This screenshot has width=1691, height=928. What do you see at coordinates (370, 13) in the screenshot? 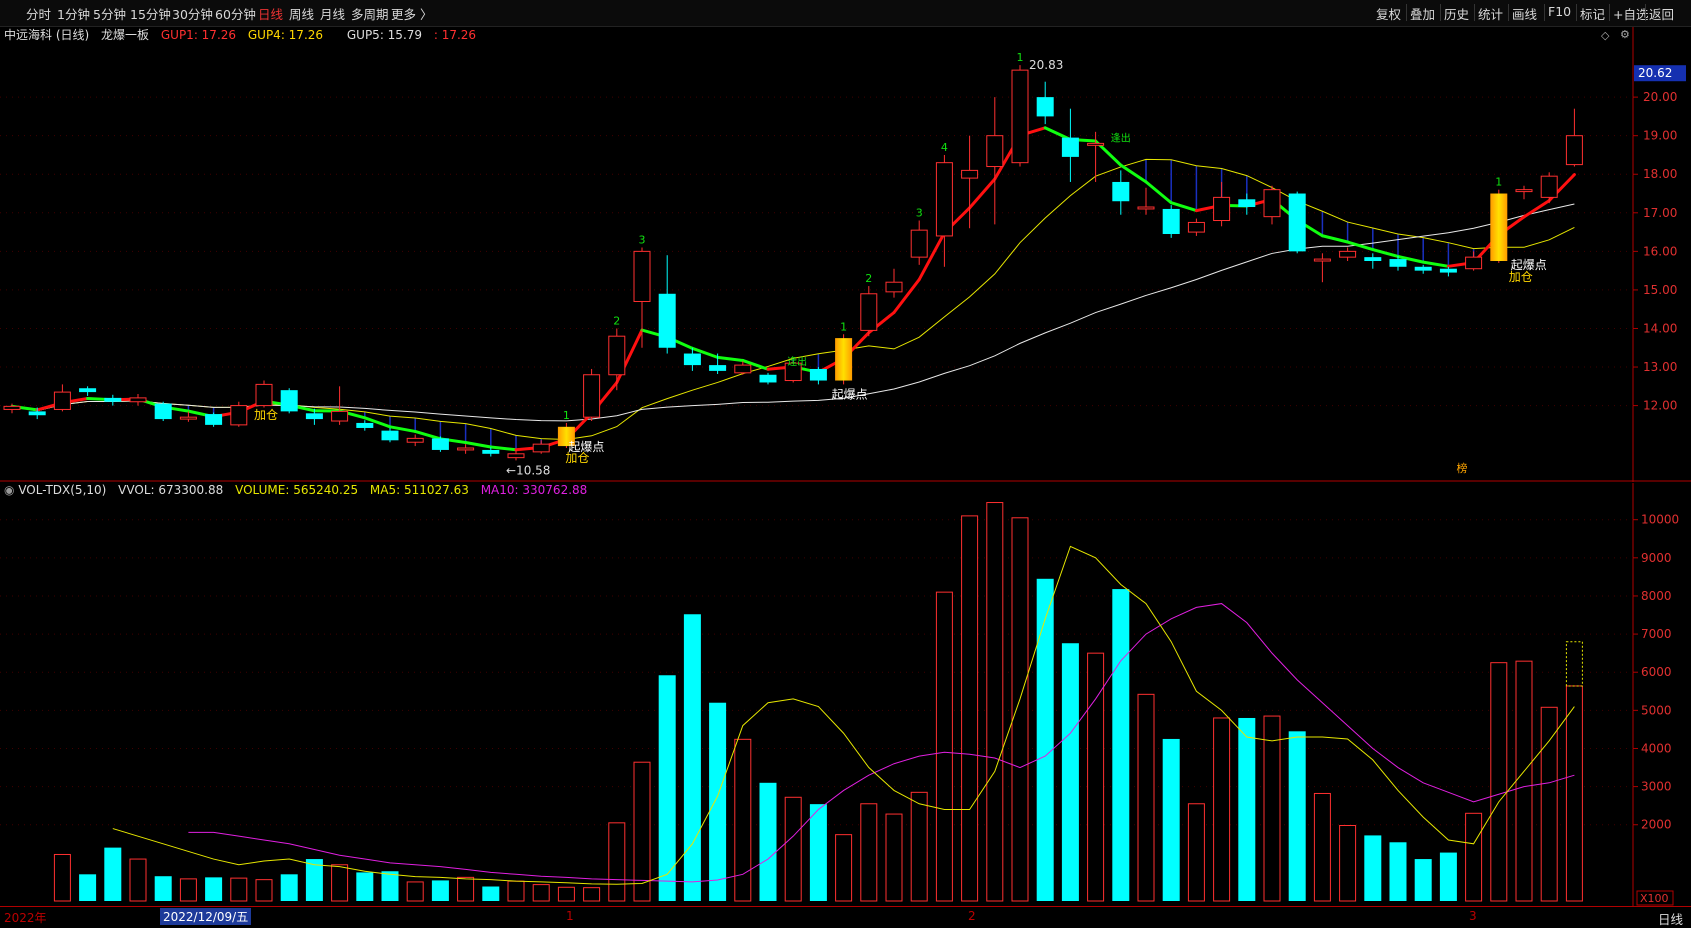
I see `period-tab-9: 多周期` at bounding box center [370, 13].